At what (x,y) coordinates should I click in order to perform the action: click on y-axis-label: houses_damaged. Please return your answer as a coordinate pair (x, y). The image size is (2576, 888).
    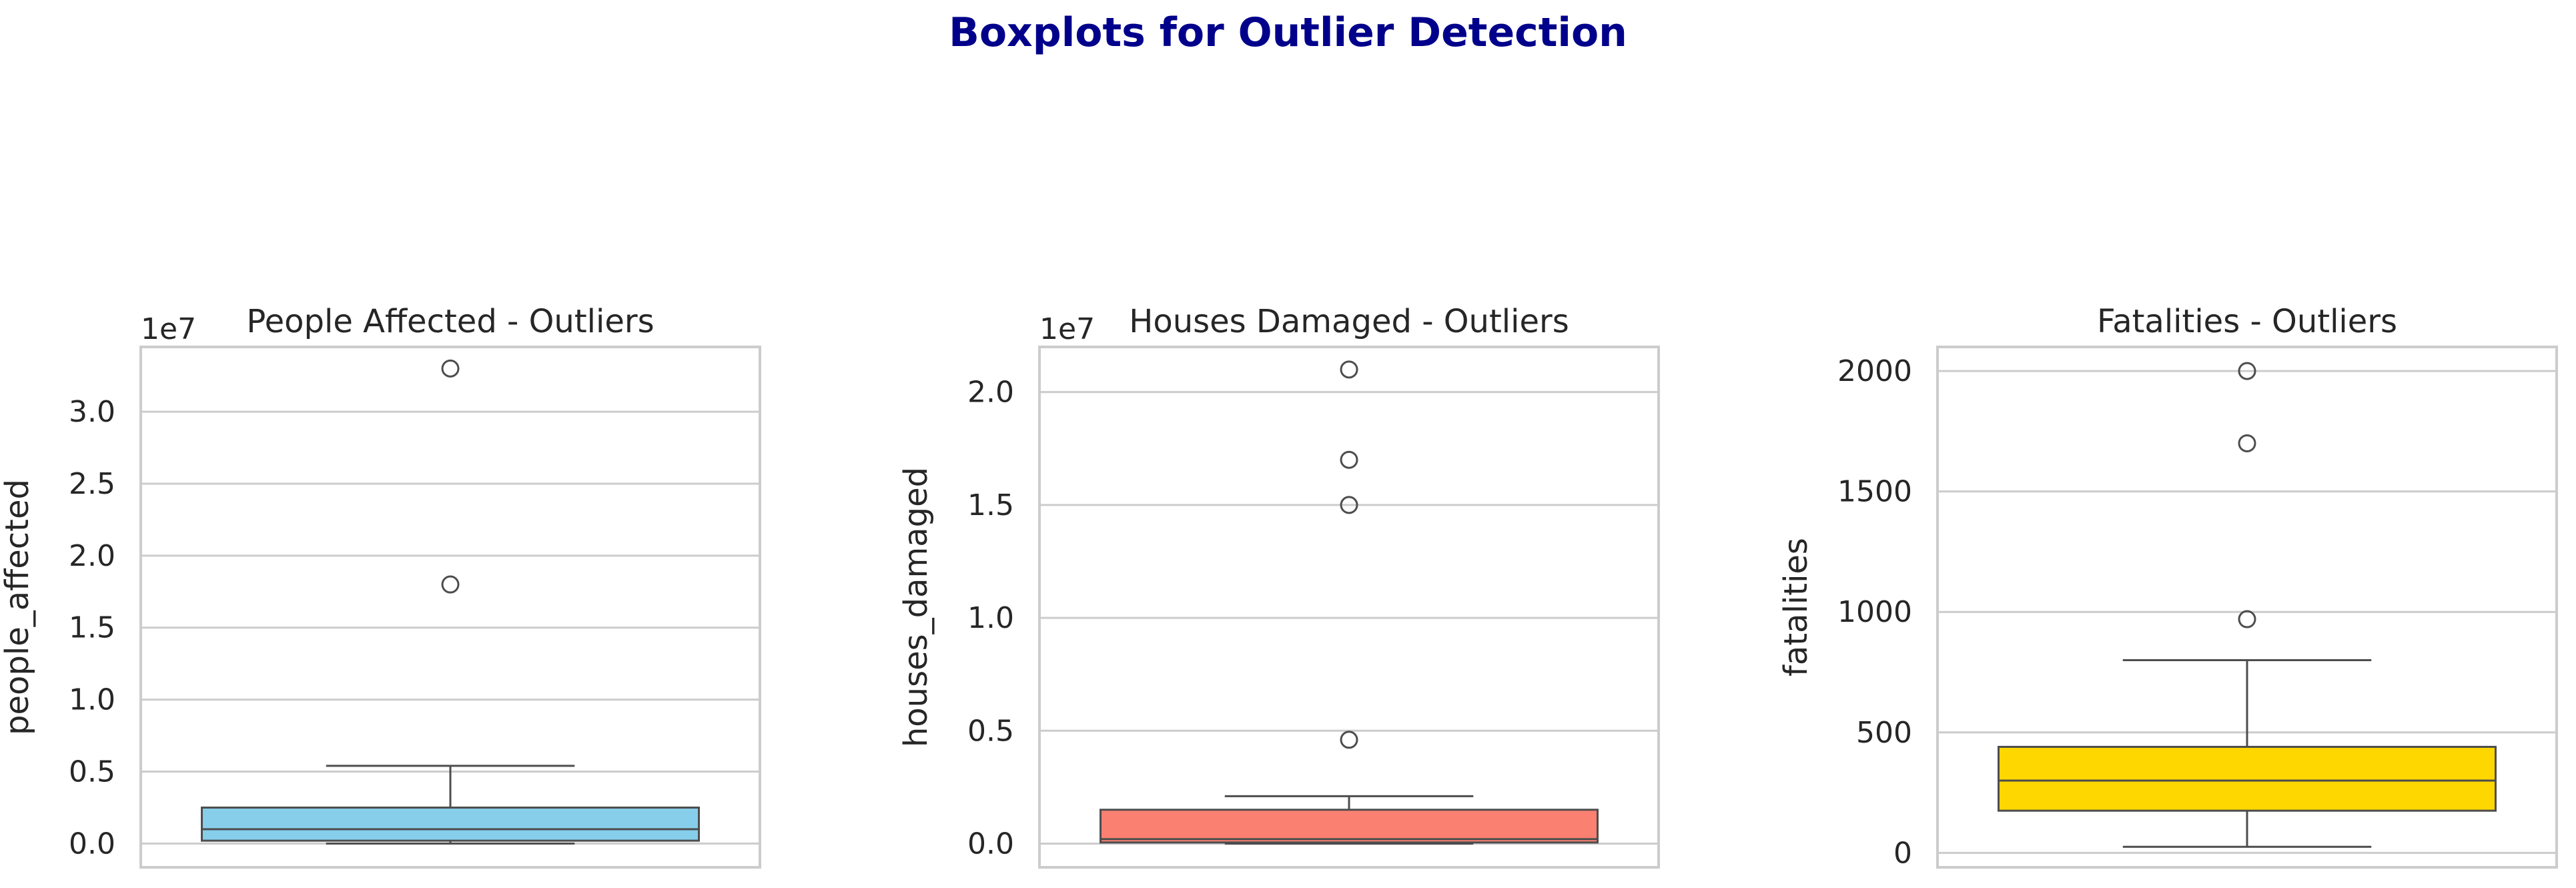
    Looking at the image, I should click on (916, 607).